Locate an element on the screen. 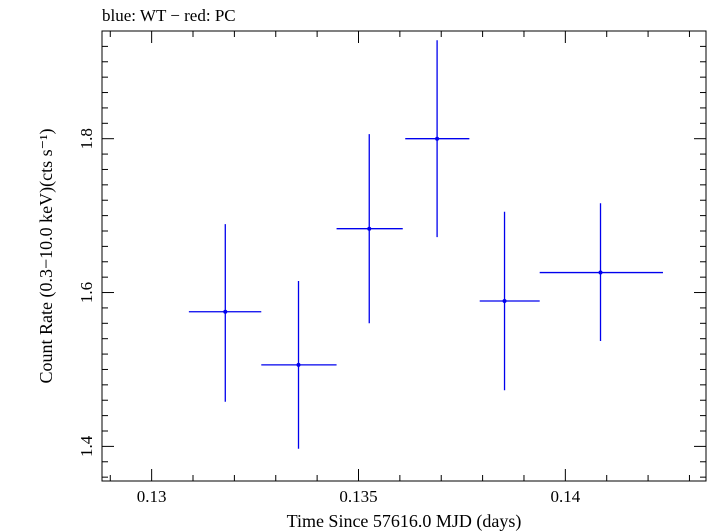 The width and height of the screenshot is (709, 532). y-tick-label: 1.6 is located at coordinates (86, 292).